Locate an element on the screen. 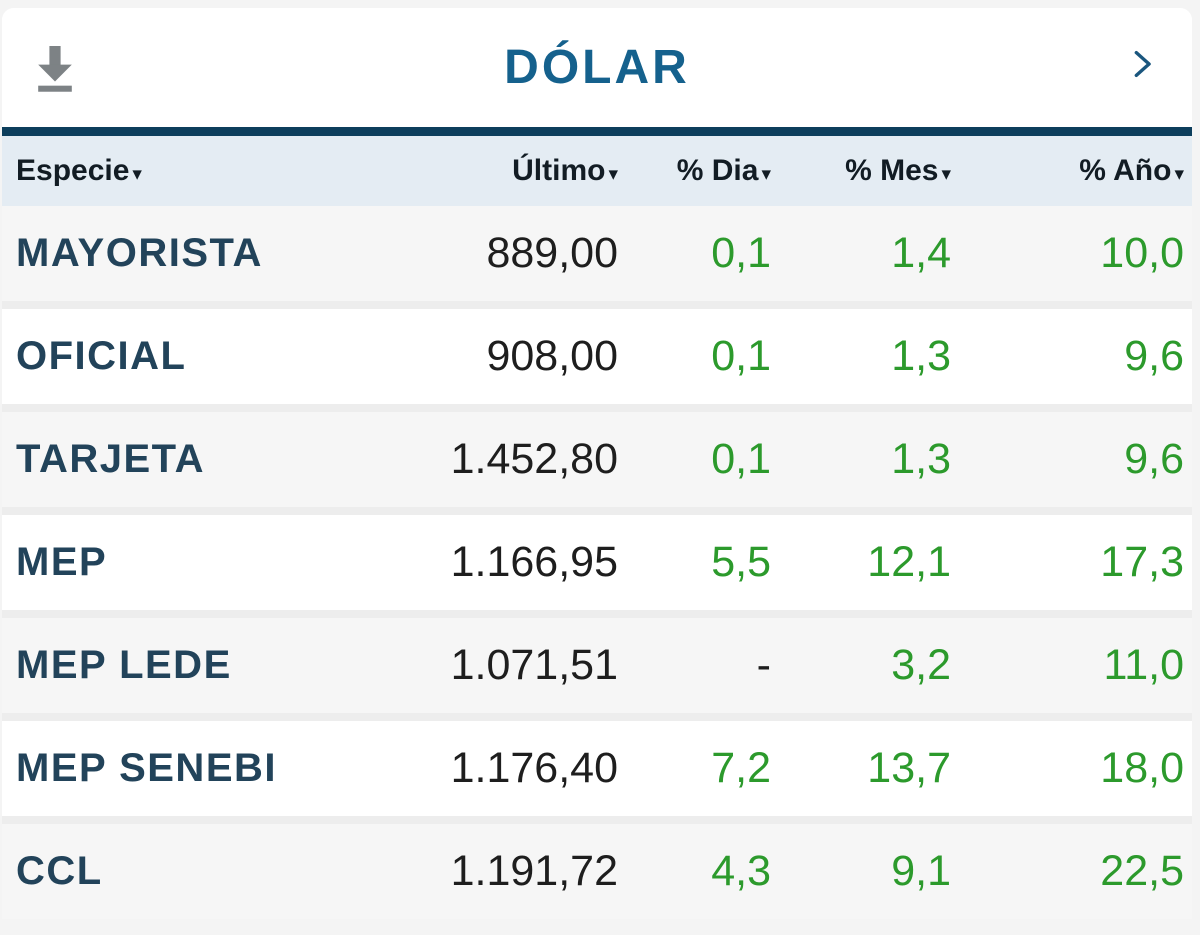 This screenshot has width=1200, height=935. table-header: Especie ▾ Último ▾ % Dia ▾ % Mes ▾ % Año ▾ is located at coordinates (597, 171).